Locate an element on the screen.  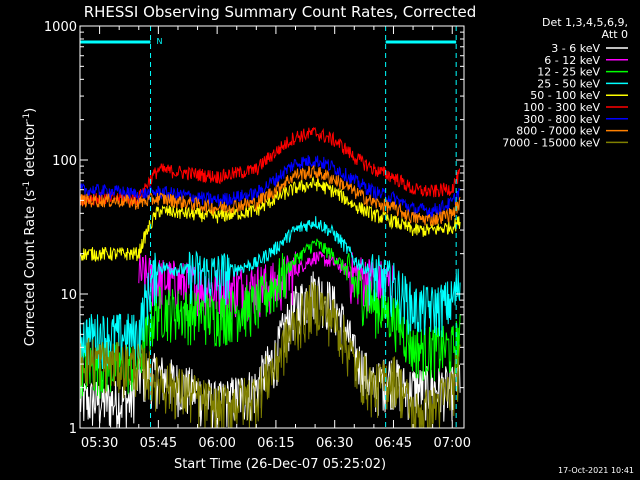
legend-label-0: 3 - 6 keV is located at coordinates (575, 48).